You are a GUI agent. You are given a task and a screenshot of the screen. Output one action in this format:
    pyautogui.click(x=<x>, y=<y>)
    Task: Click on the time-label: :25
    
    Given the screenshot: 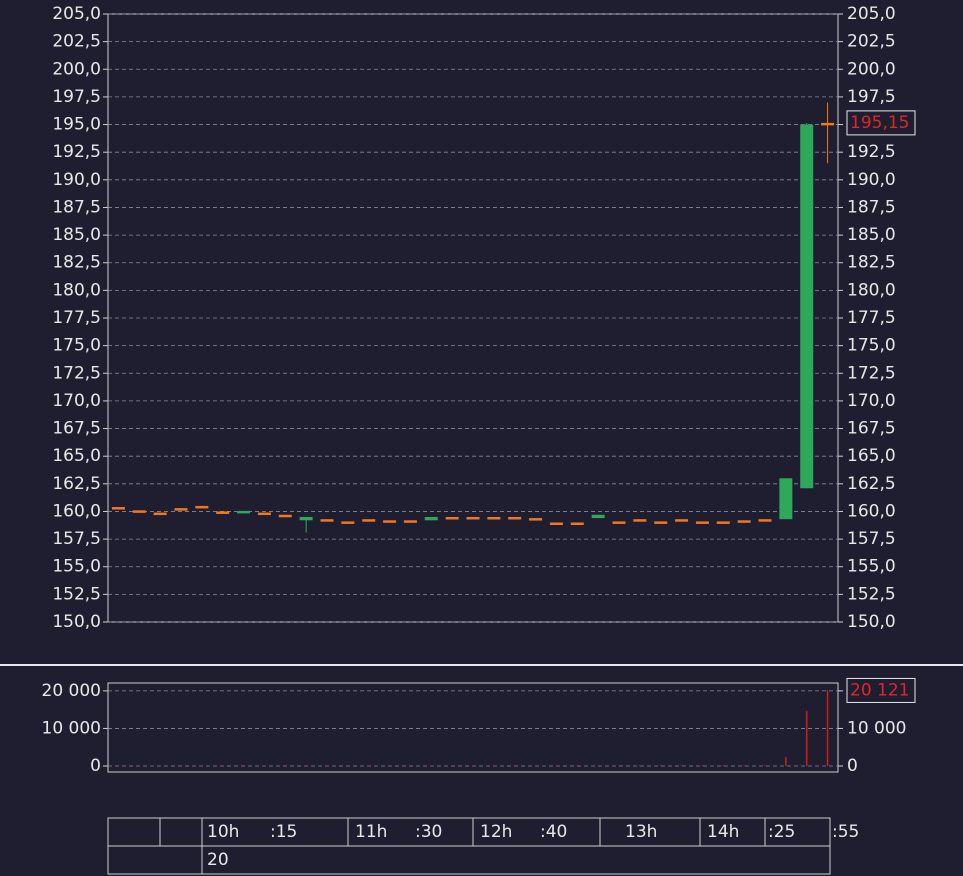 What is the action you would take?
    pyautogui.click(x=781, y=832)
    